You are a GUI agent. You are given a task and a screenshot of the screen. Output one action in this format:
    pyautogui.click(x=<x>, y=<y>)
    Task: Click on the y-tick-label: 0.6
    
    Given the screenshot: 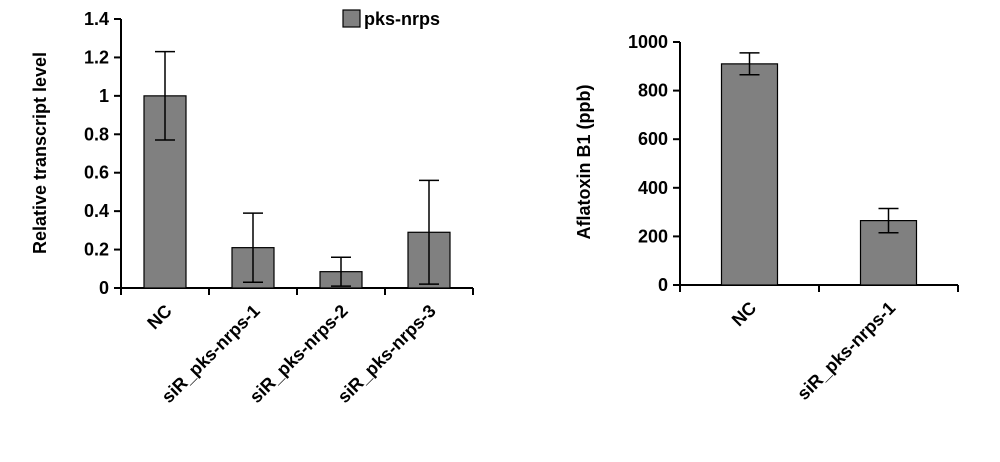 What is the action you would take?
    pyautogui.click(x=96, y=173)
    